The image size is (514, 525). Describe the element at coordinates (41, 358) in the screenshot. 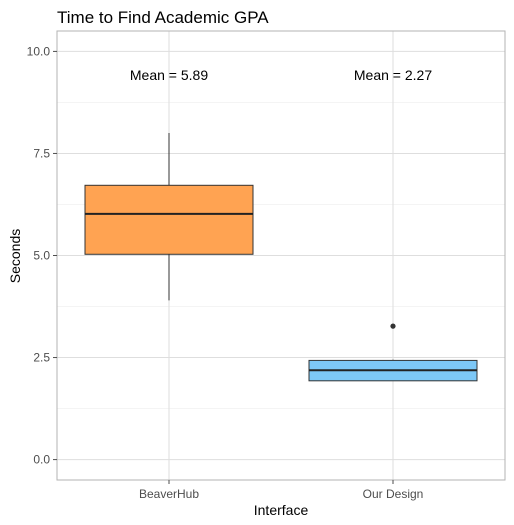

I see `y-tick-label: 2.5` at that location.